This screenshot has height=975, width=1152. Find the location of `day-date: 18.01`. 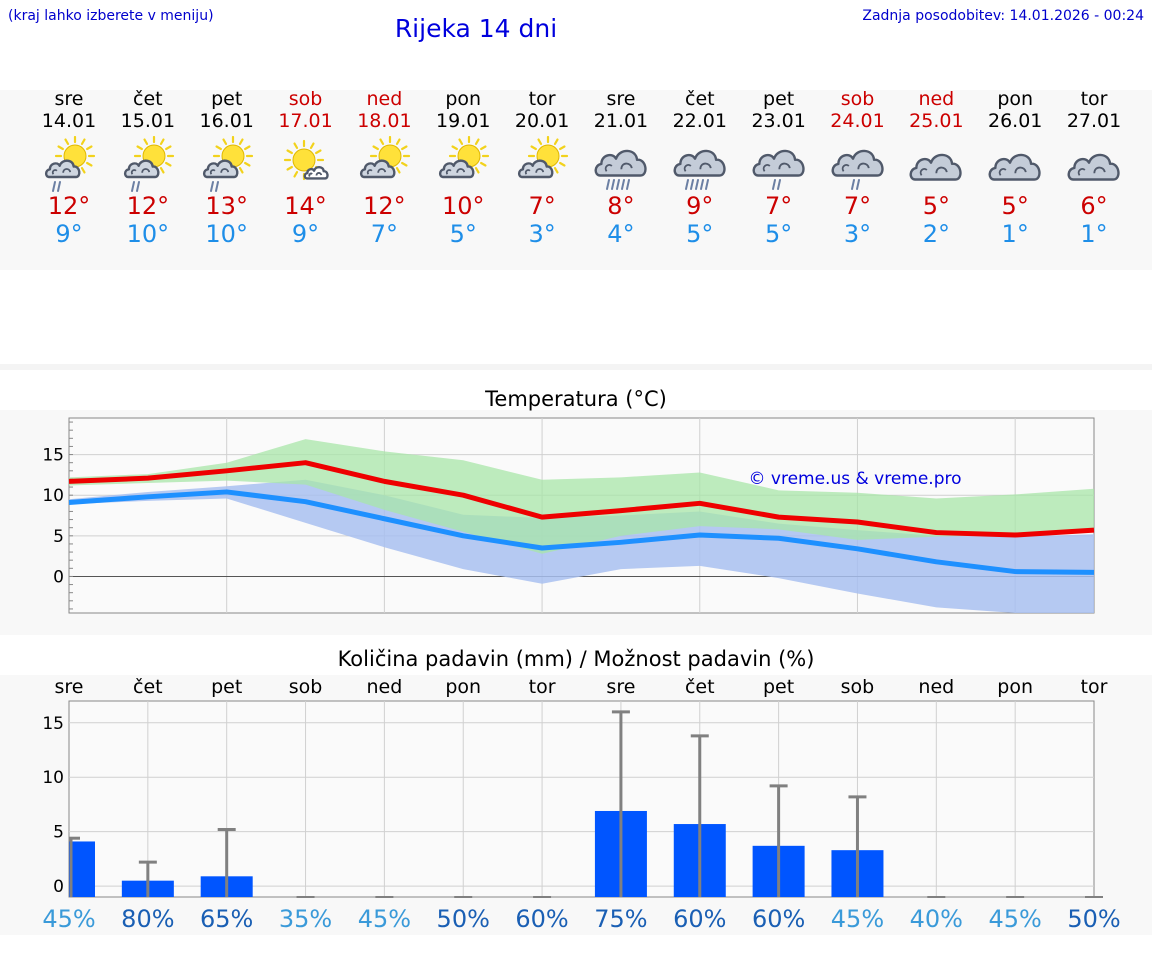

day-date: 18.01 is located at coordinates (384, 121).